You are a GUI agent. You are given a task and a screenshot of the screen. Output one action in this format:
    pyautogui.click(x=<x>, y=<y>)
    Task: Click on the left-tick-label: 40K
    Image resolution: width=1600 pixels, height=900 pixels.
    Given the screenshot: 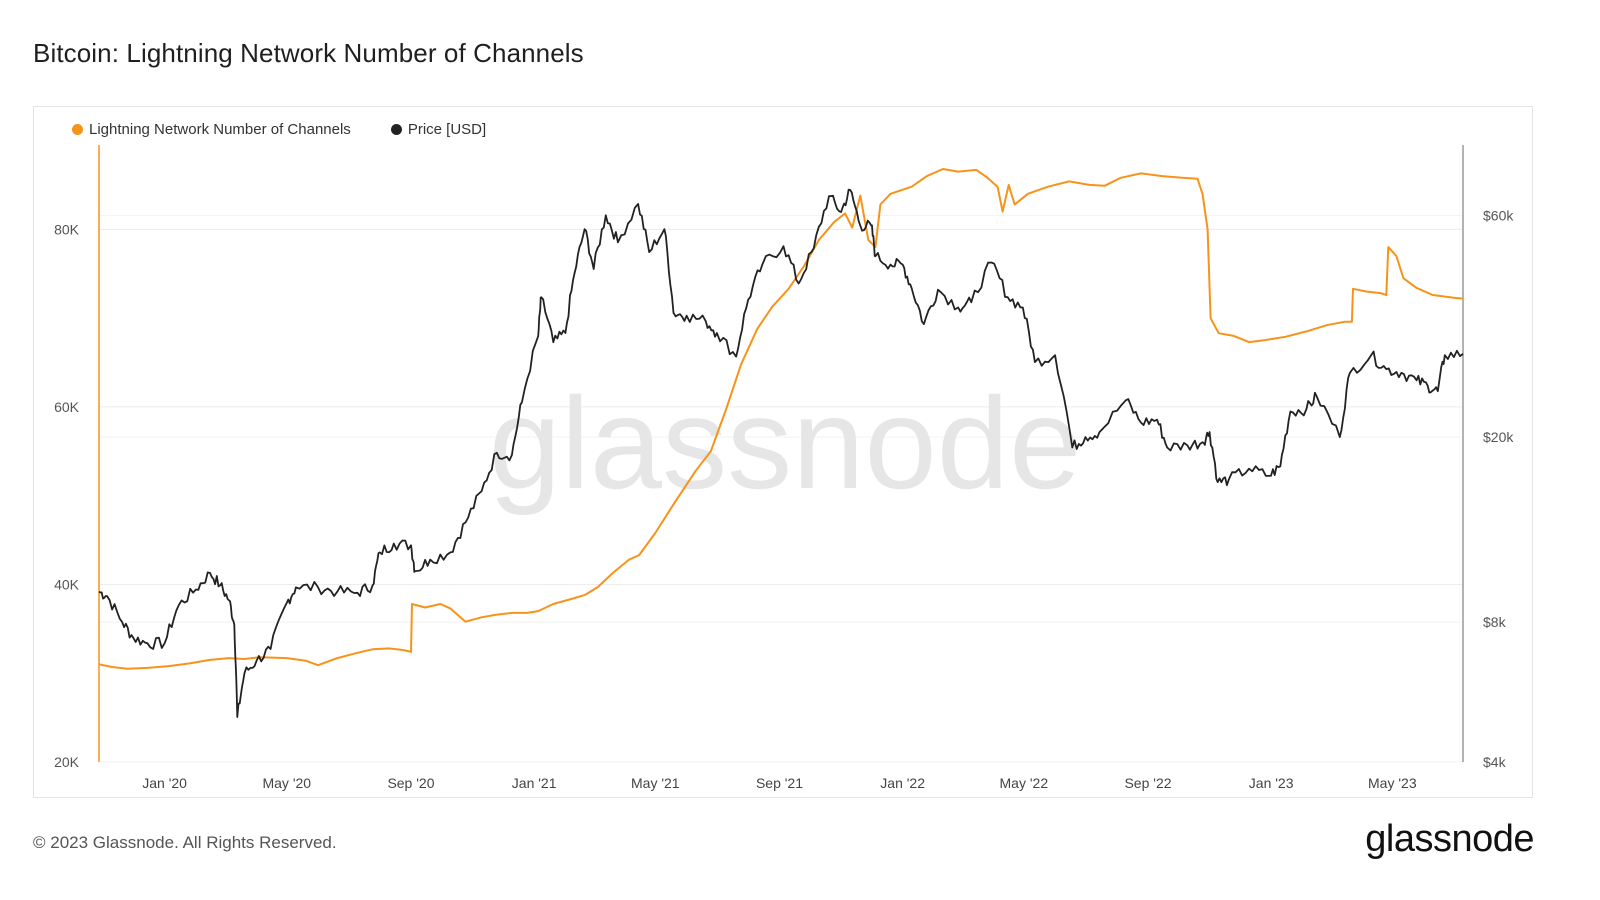 What is the action you would take?
    pyautogui.click(x=67, y=584)
    